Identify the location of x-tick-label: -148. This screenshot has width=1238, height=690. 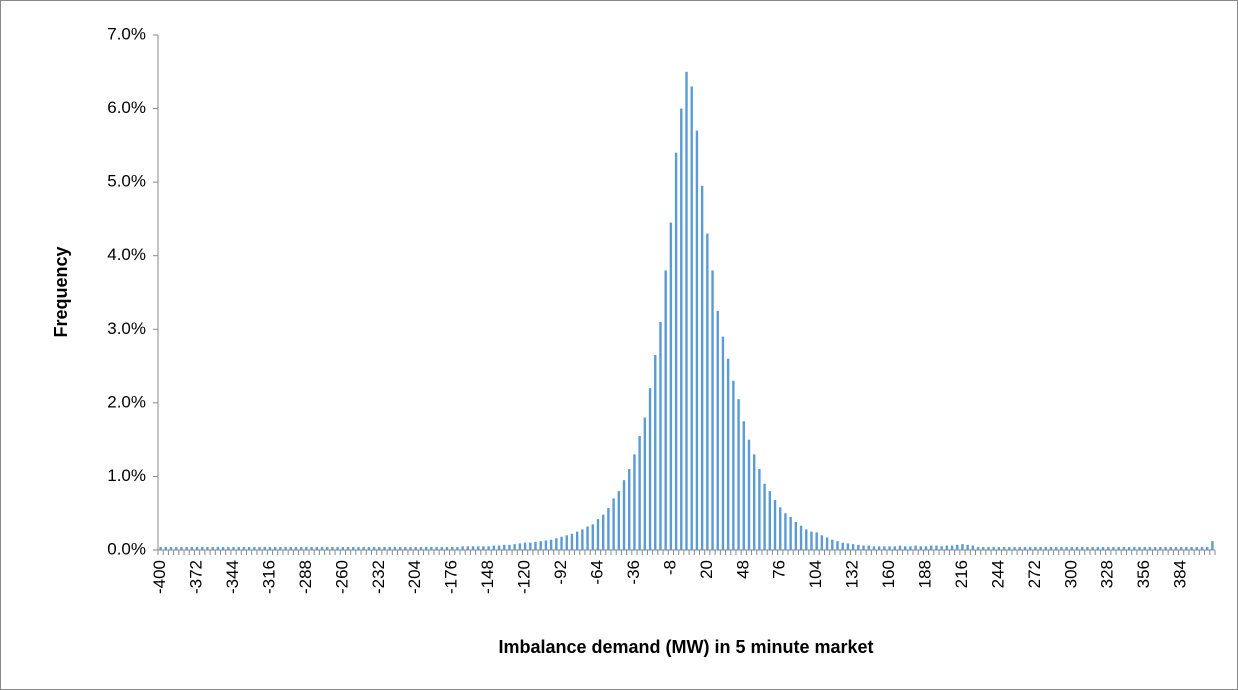
(487, 577).